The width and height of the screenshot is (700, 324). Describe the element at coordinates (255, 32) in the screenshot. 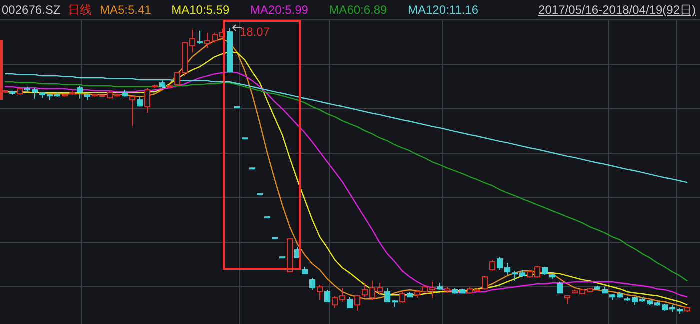

I see `annotation: 18.07` at that location.